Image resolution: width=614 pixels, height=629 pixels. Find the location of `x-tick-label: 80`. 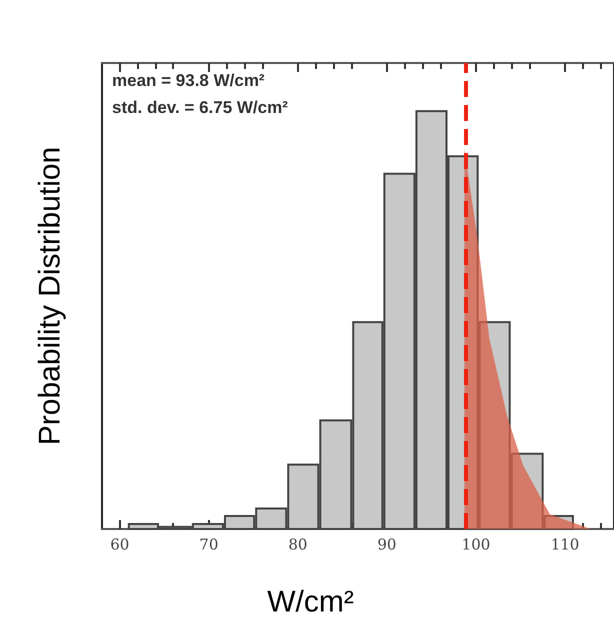

x-tick-label: 80 is located at coordinates (298, 545).